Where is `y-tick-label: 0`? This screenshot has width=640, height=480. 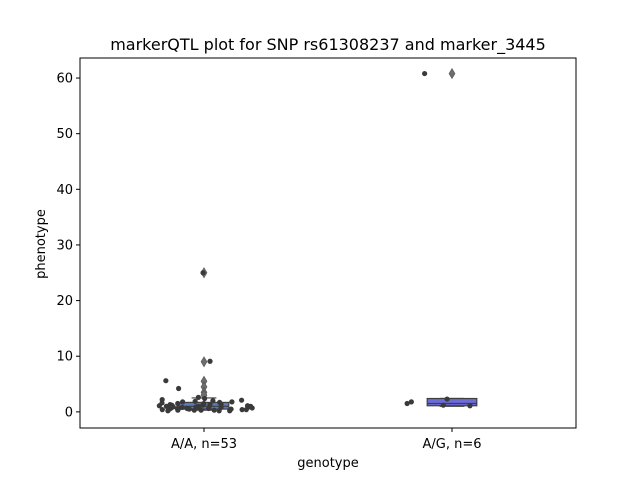
y-tick-label: 0 is located at coordinates (69, 412).